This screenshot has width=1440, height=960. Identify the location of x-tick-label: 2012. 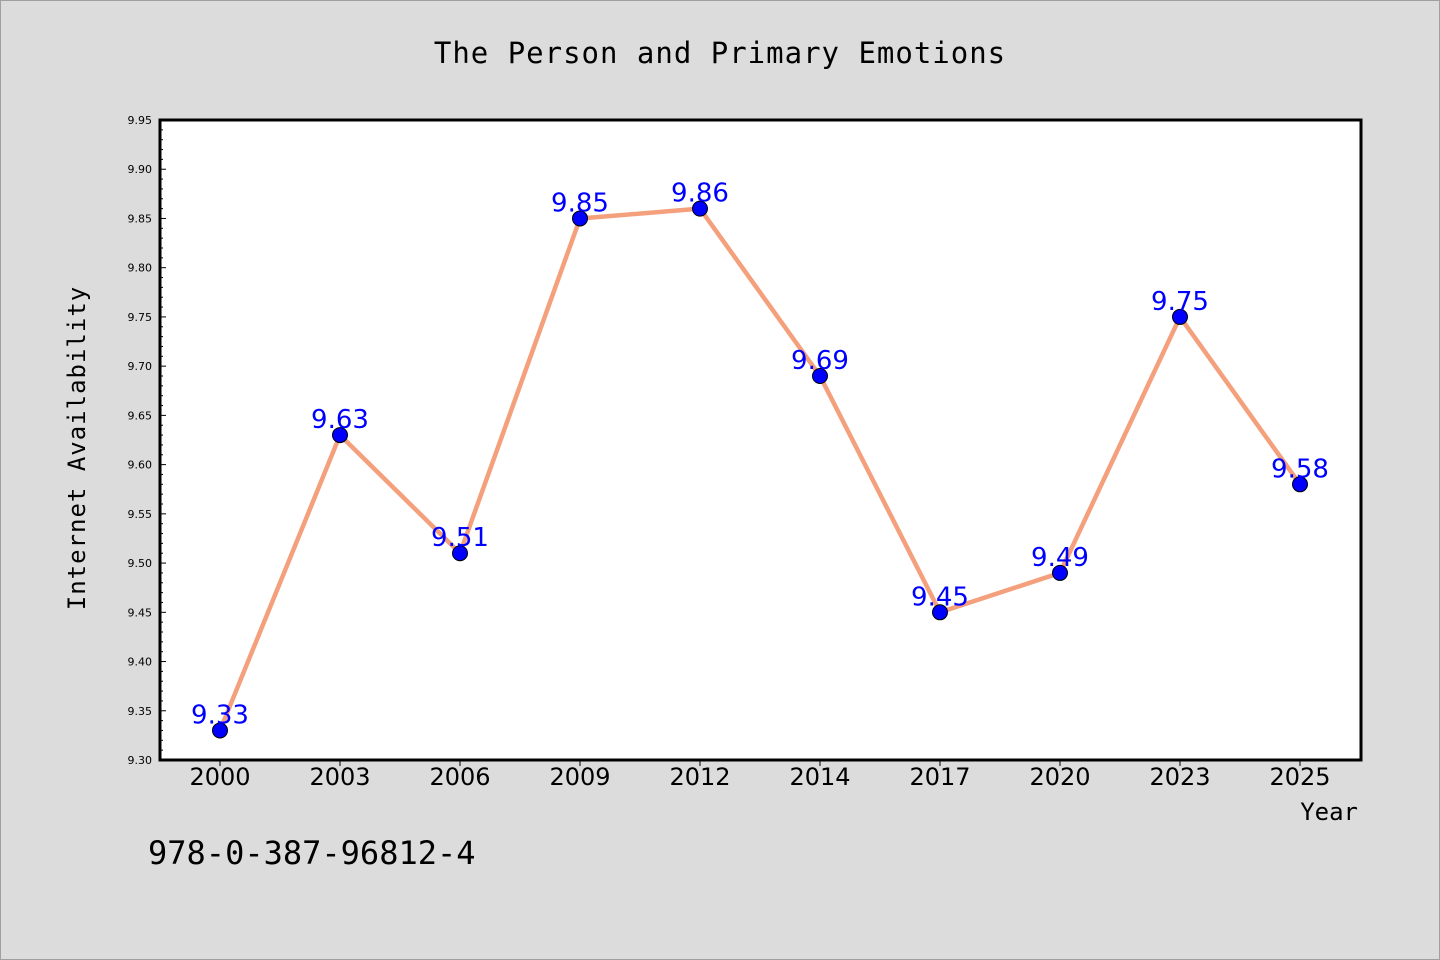
(699, 777).